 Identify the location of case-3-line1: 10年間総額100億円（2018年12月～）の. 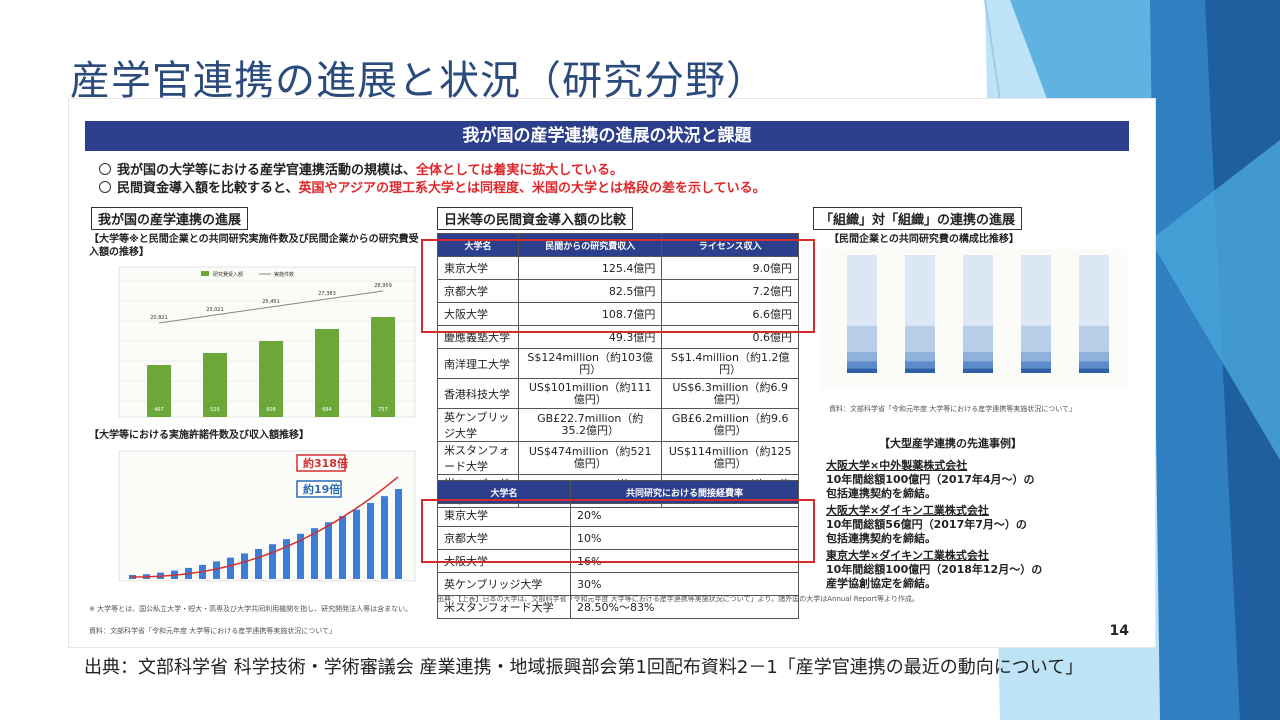
(934, 569).